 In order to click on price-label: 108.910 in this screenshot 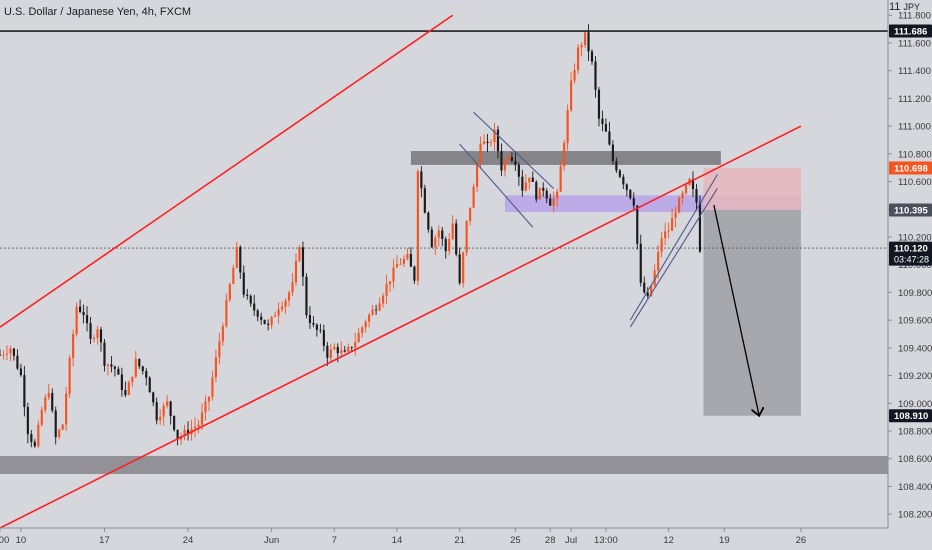, I will do `click(911, 416)`.